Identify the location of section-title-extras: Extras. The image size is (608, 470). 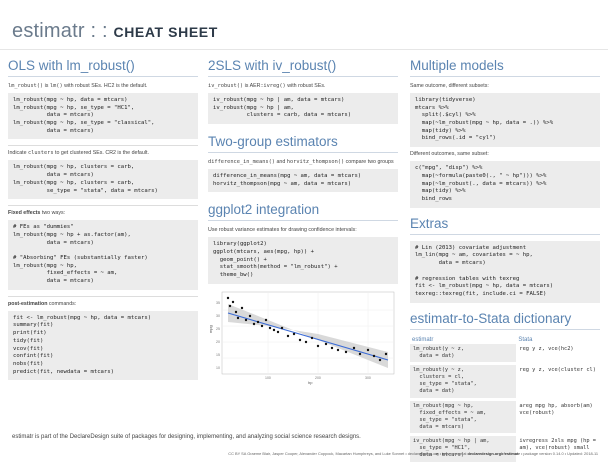
(505, 225).